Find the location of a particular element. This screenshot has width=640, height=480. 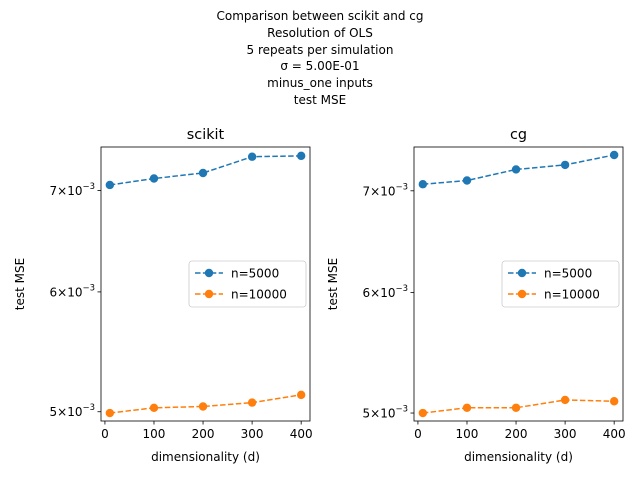

suptitle-line-4: σ = 5.00E-01 is located at coordinates (320, 66).